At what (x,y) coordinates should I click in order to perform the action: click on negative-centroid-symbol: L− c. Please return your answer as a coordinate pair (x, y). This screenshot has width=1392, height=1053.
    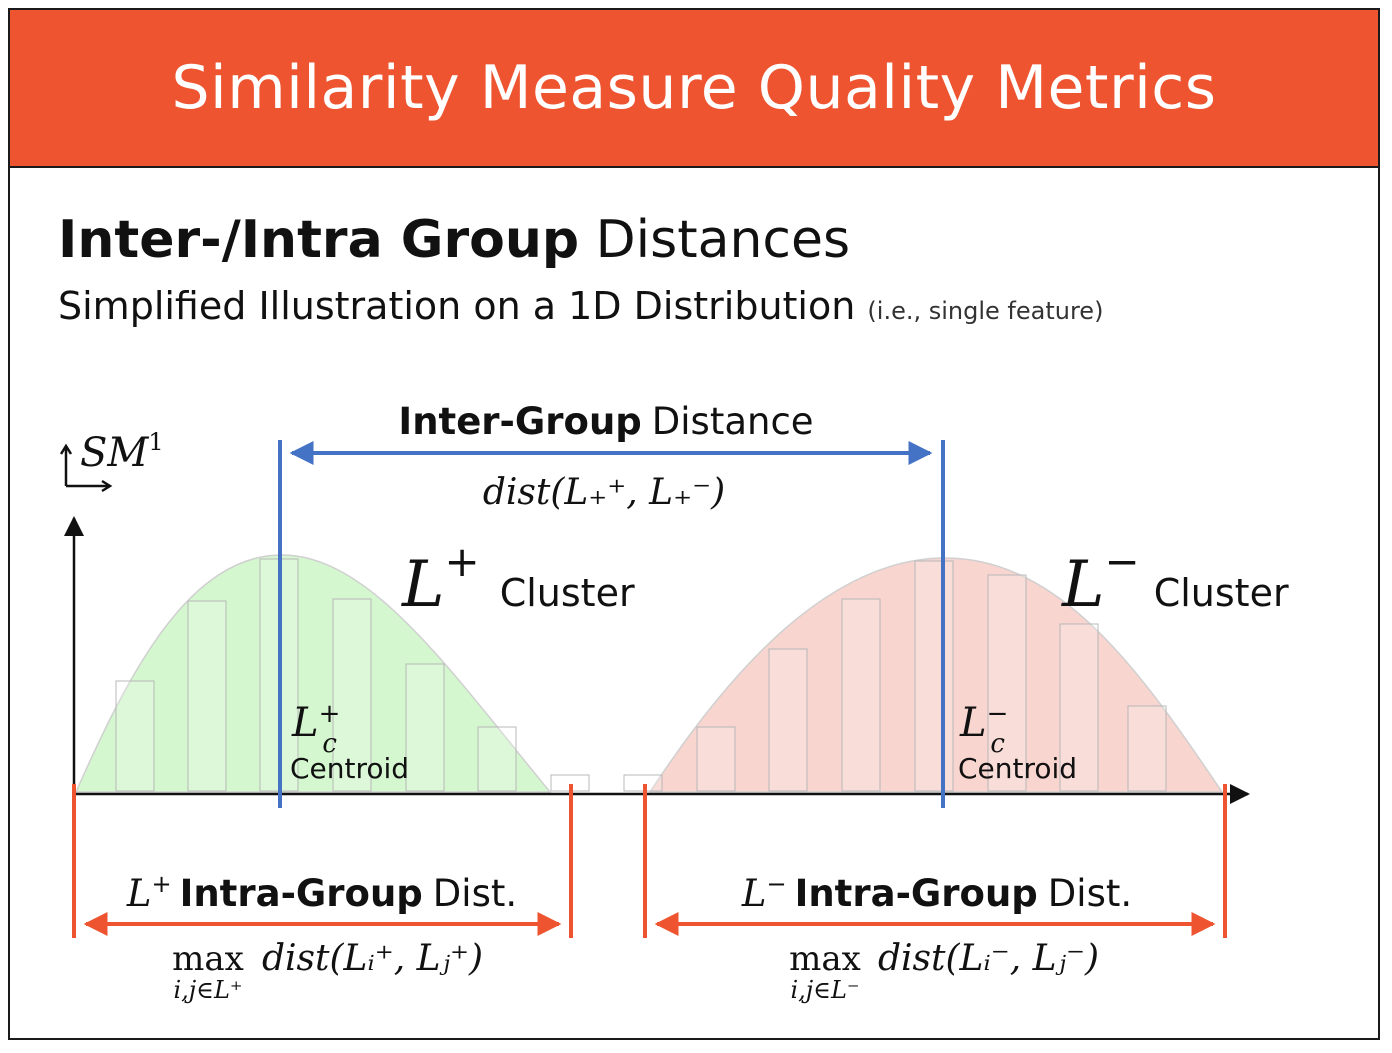
    Looking at the image, I should click on (983, 729).